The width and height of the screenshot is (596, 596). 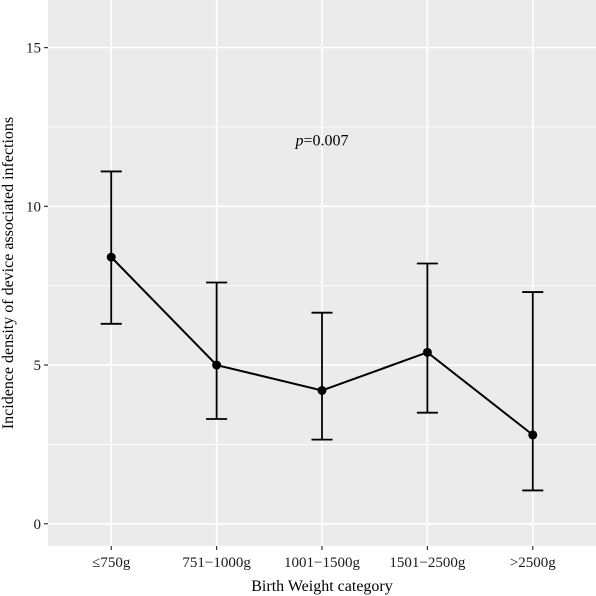 What do you see at coordinates (33, 207) in the screenshot?
I see `y-tick-label: 10` at bounding box center [33, 207].